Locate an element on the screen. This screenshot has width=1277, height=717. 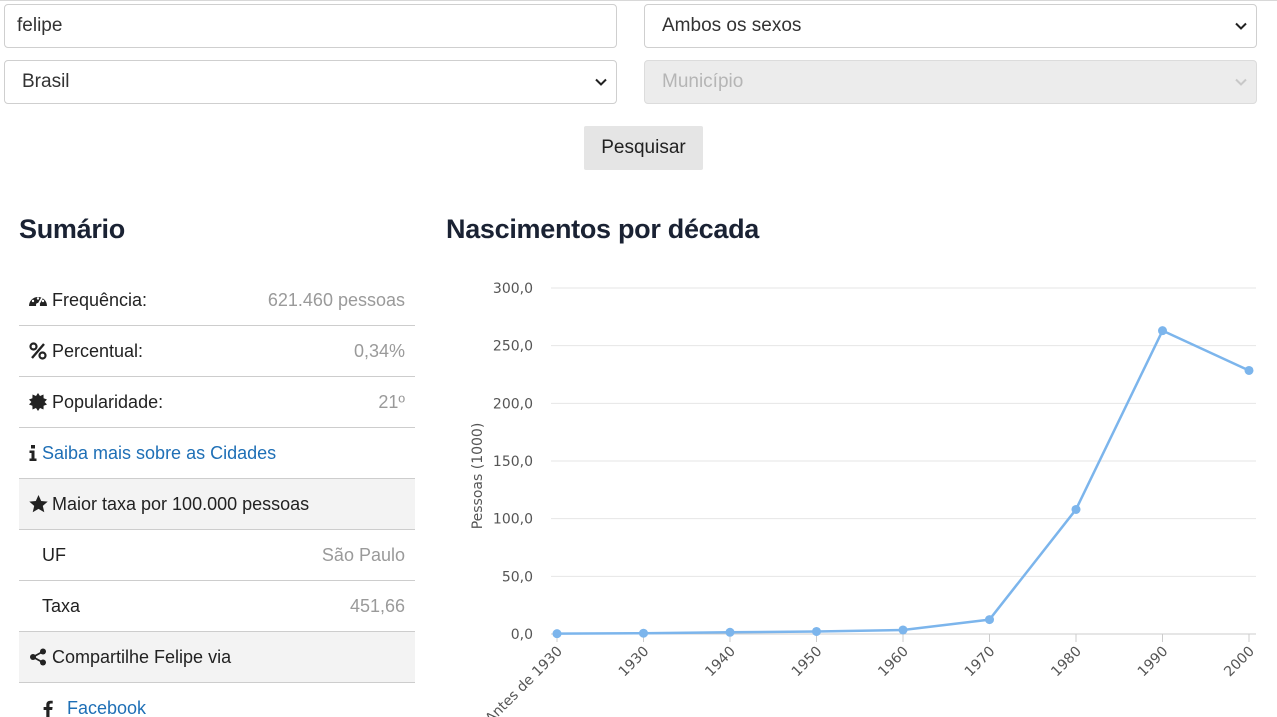
frequency-row: Frequência: 621.460 pessoas is located at coordinates (217, 300).